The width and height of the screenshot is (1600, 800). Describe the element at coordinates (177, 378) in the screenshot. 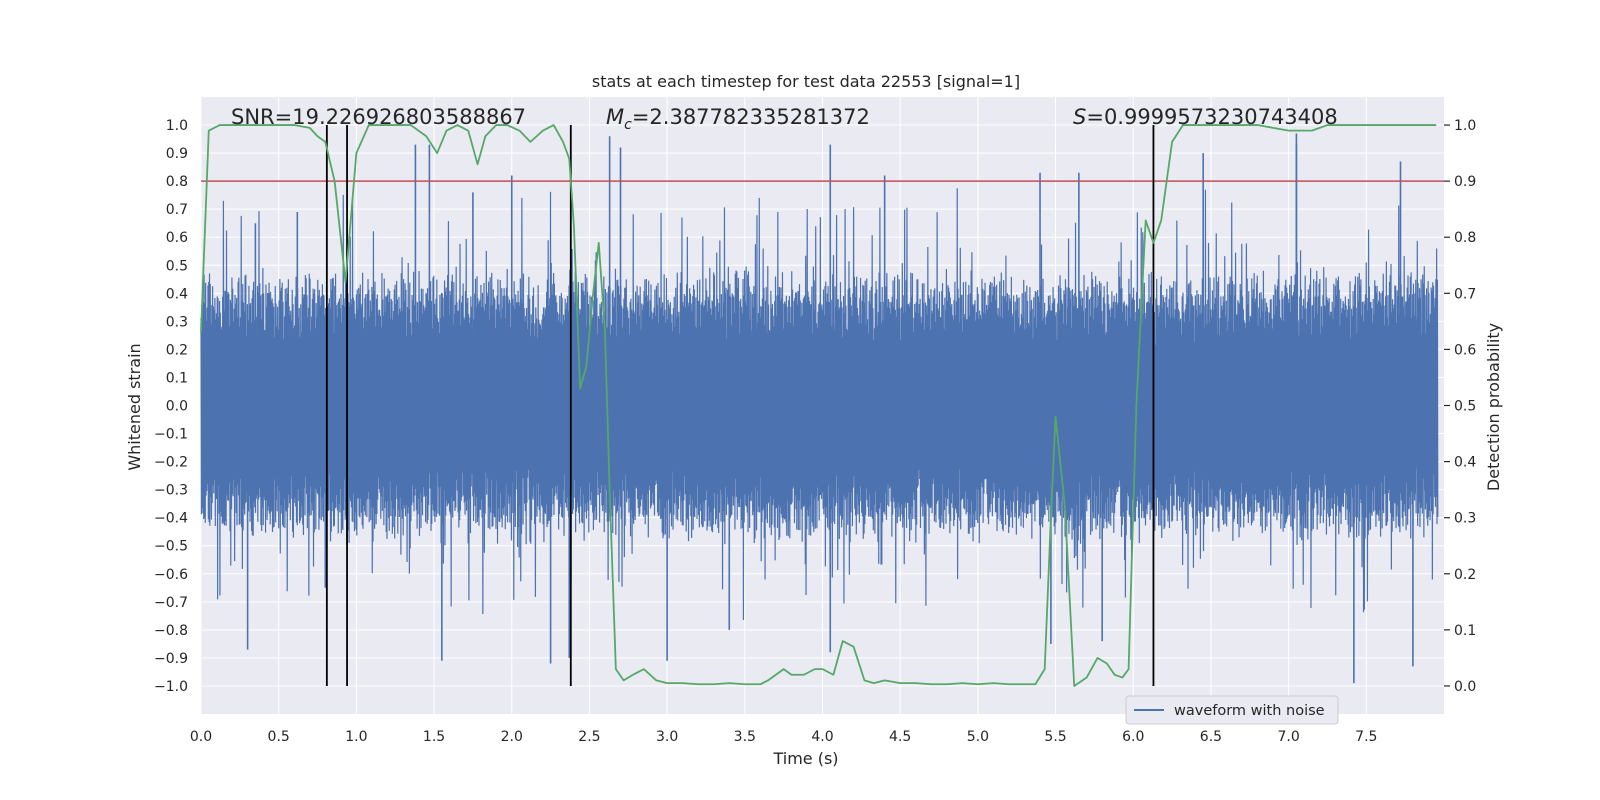

I see `left-y-tick-label-9: 0.1` at that location.